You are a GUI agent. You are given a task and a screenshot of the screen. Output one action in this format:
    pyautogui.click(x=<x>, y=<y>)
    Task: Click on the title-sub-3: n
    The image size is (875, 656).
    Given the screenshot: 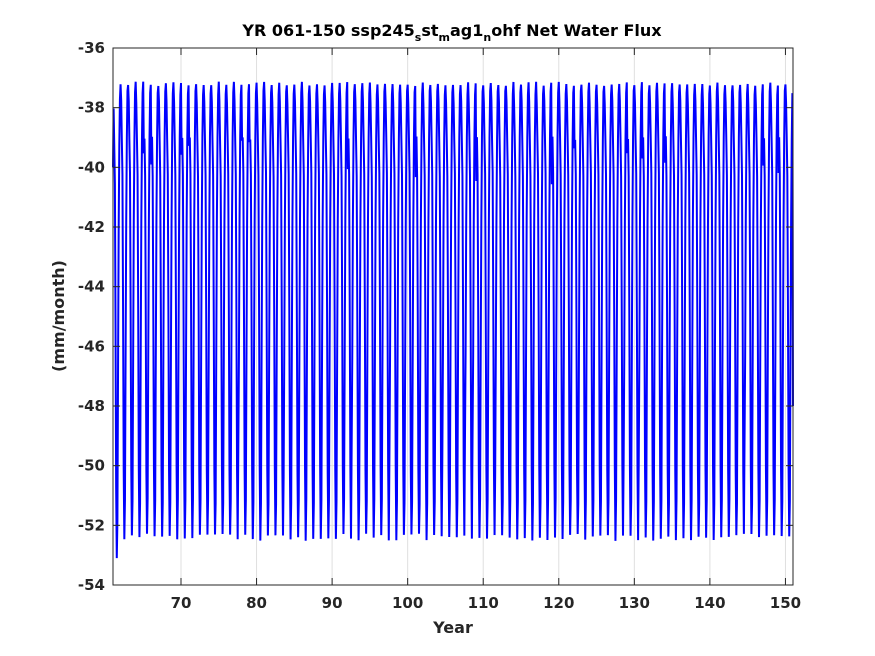 What is the action you would take?
    pyautogui.click(x=487, y=37)
    